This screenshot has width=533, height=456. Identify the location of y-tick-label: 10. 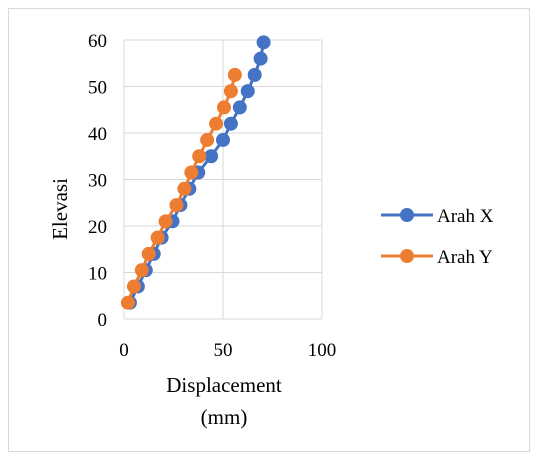
(97, 274).